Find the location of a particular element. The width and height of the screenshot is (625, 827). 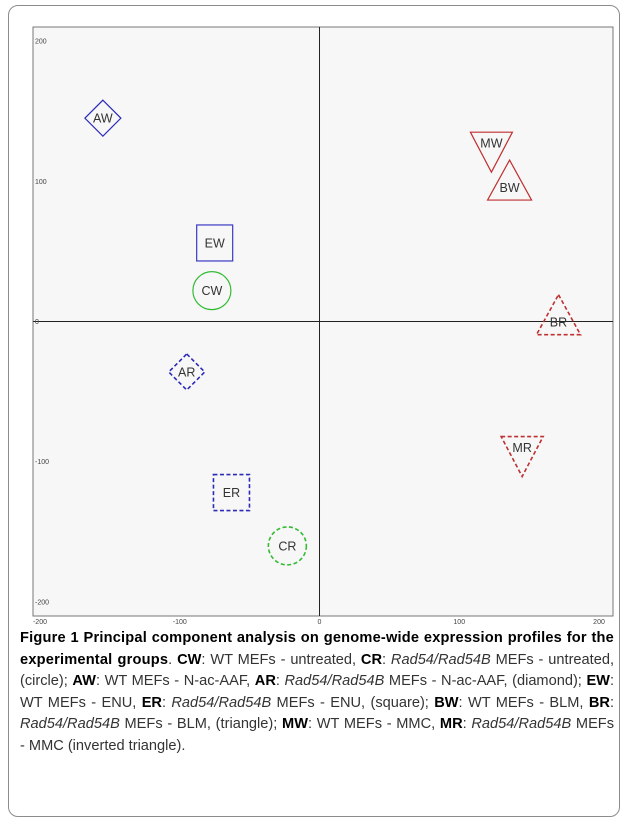

point-cw: CW is located at coordinates (212, 291).